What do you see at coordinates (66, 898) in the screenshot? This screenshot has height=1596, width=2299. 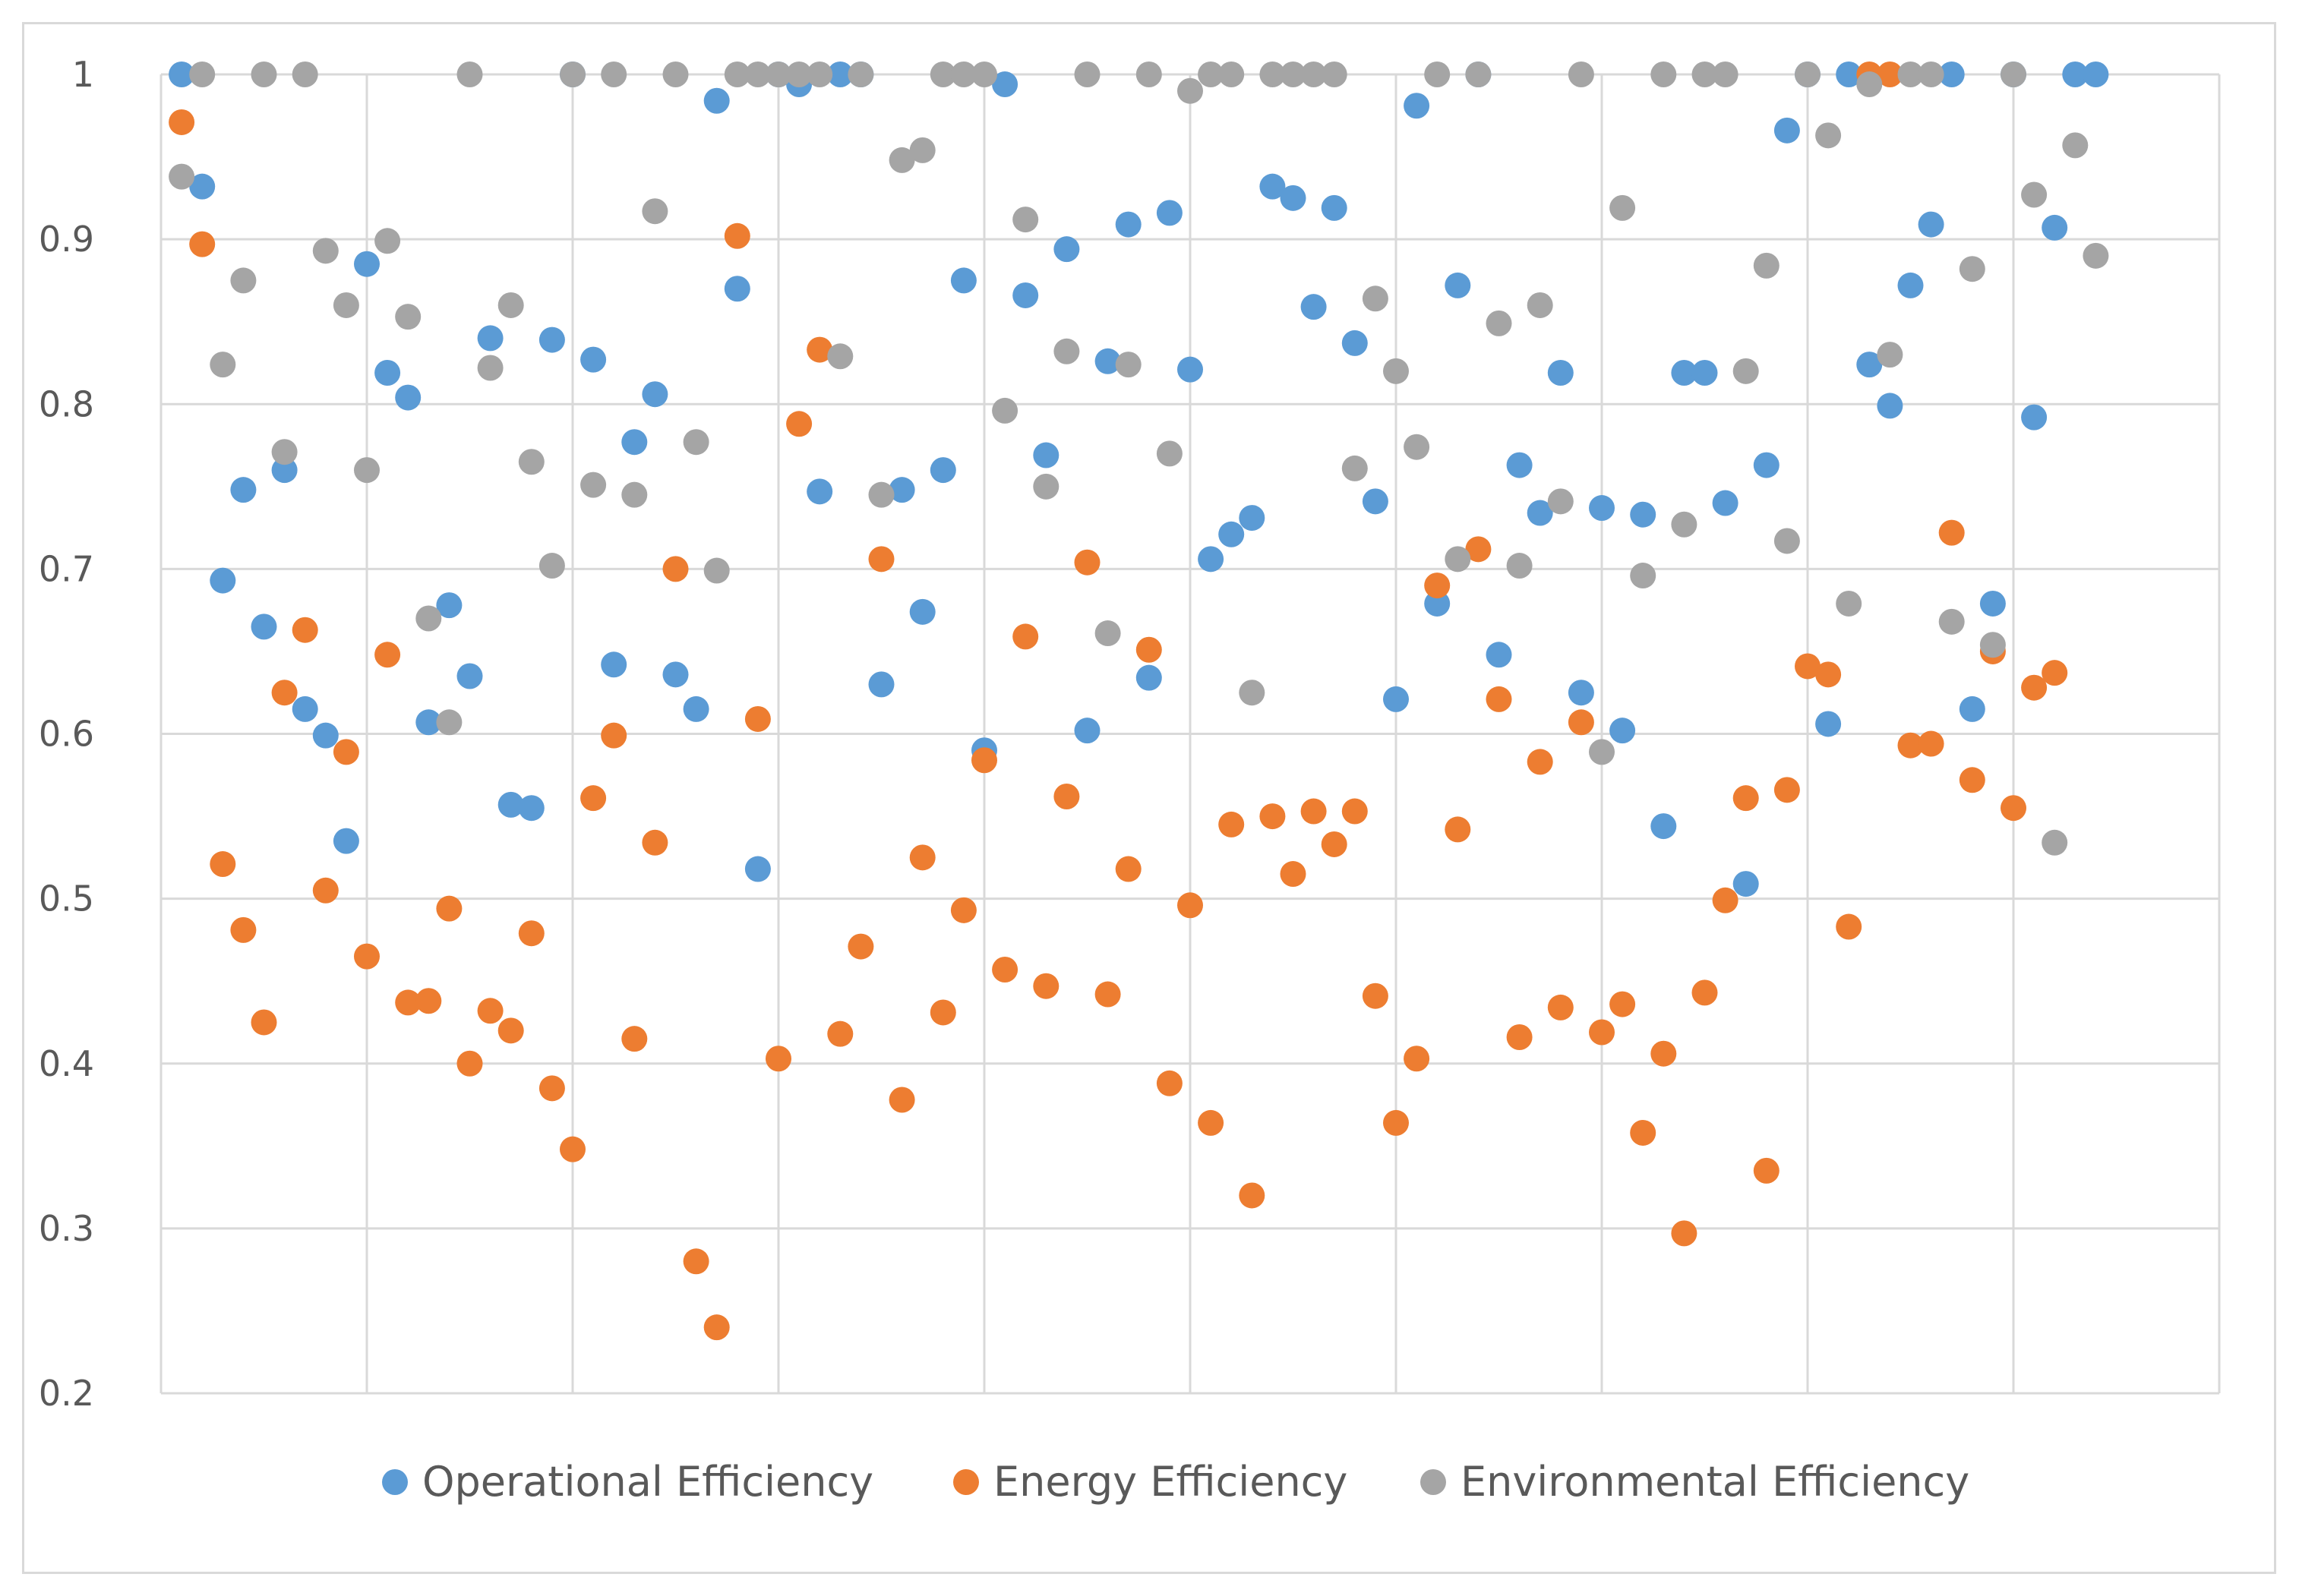 I see `y-tick-label: 0.5` at bounding box center [66, 898].